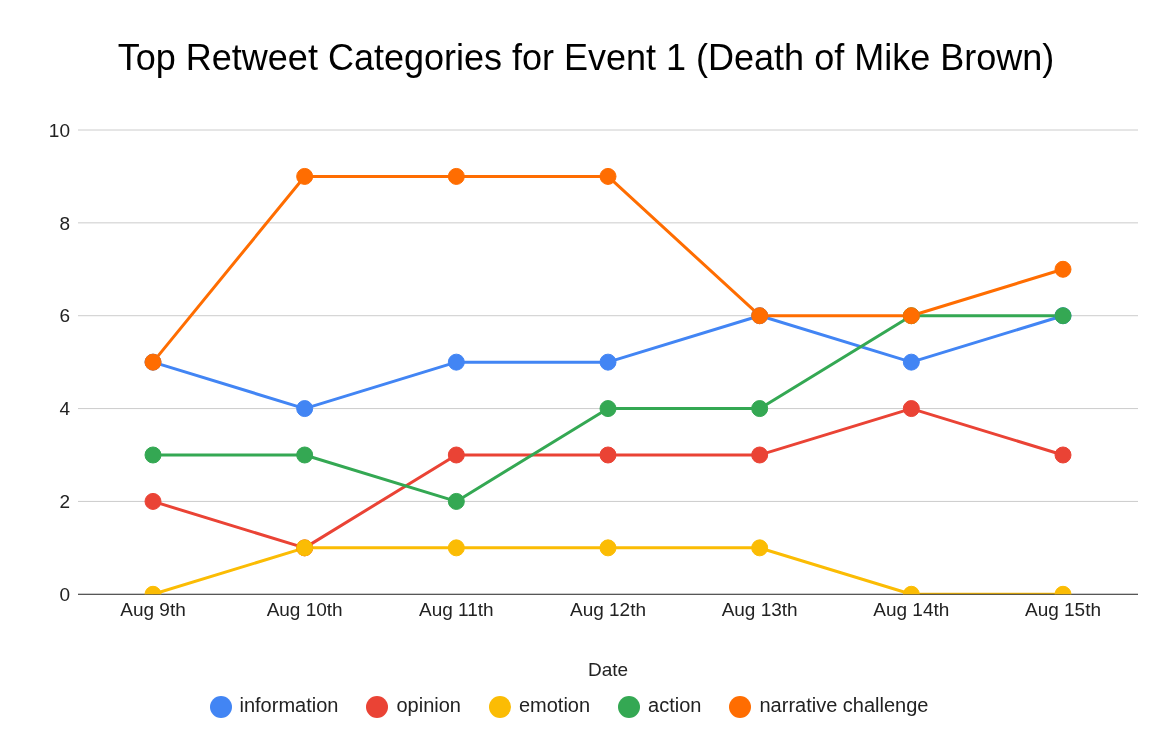 Image resolution: width=1172 pixels, height=739 pixels. I want to click on legend-label: information, so click(289, 705).